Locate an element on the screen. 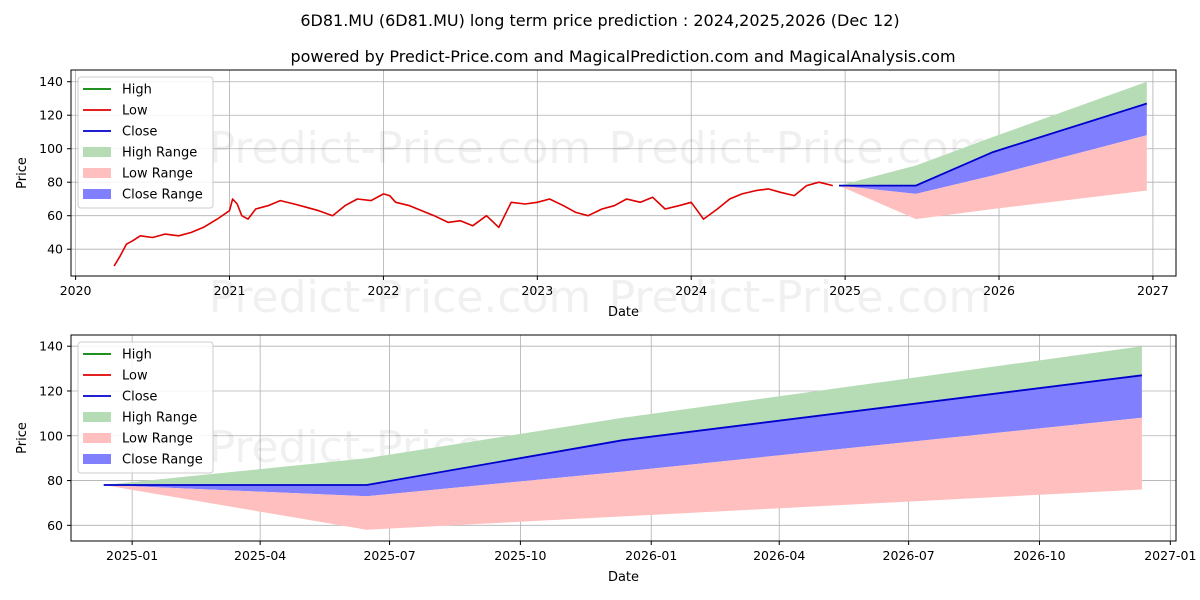 The height and width of the screenshot is (600, 1200). close-forecast-line is located at coordinates (993, 144).